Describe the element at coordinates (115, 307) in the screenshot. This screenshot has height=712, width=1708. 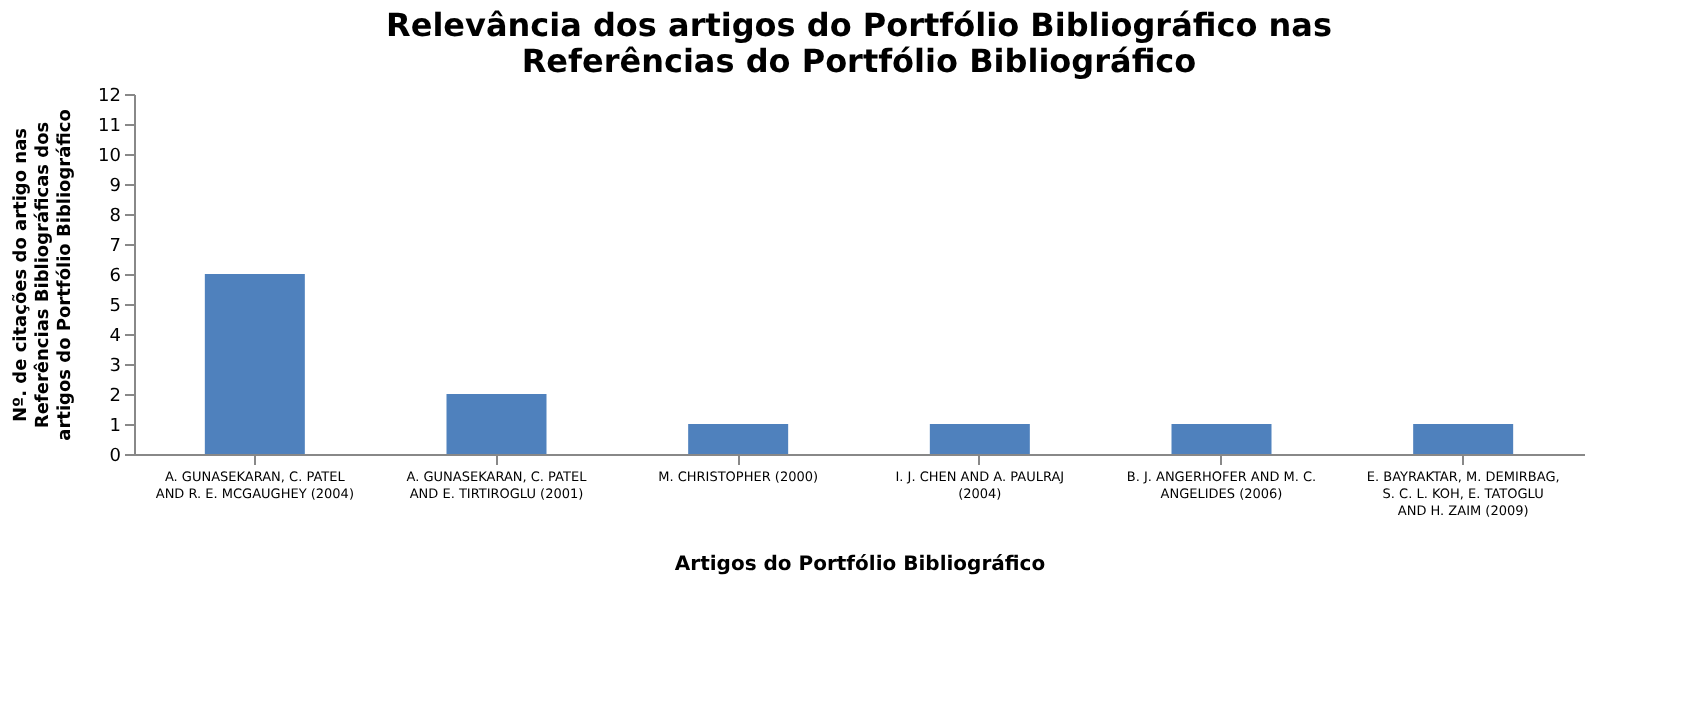
I see `y-tick-label: 5` at that location.